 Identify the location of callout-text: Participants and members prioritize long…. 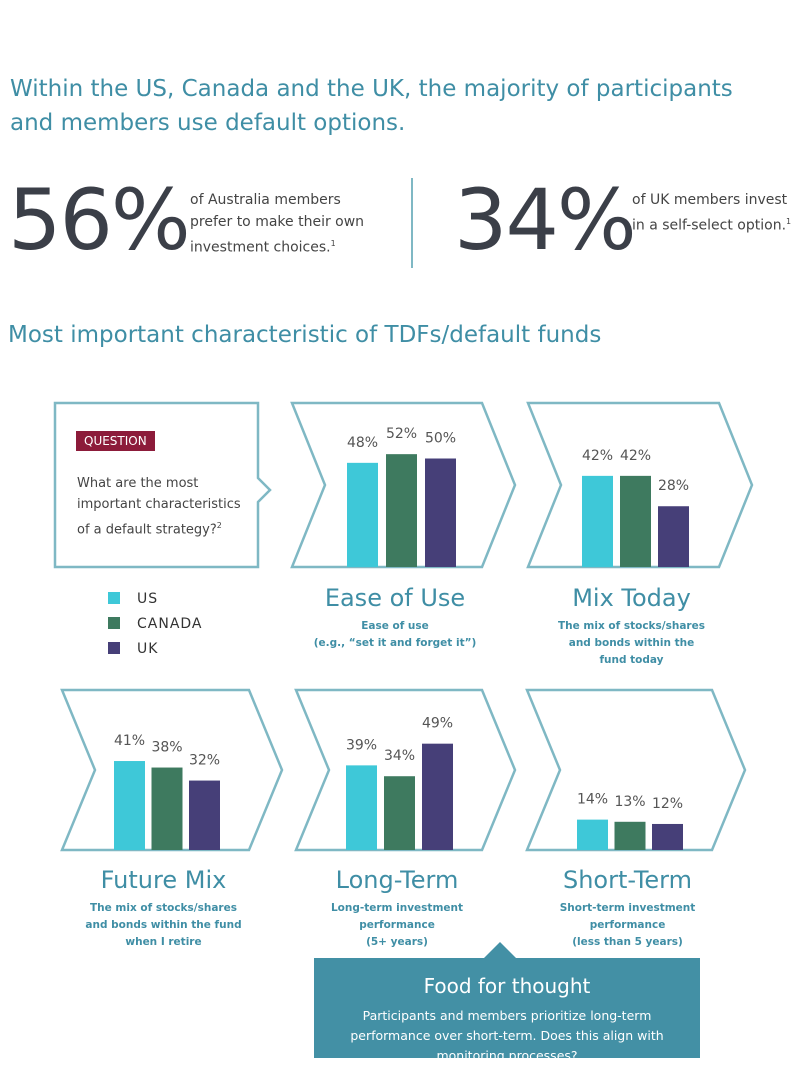
(507, 1035).